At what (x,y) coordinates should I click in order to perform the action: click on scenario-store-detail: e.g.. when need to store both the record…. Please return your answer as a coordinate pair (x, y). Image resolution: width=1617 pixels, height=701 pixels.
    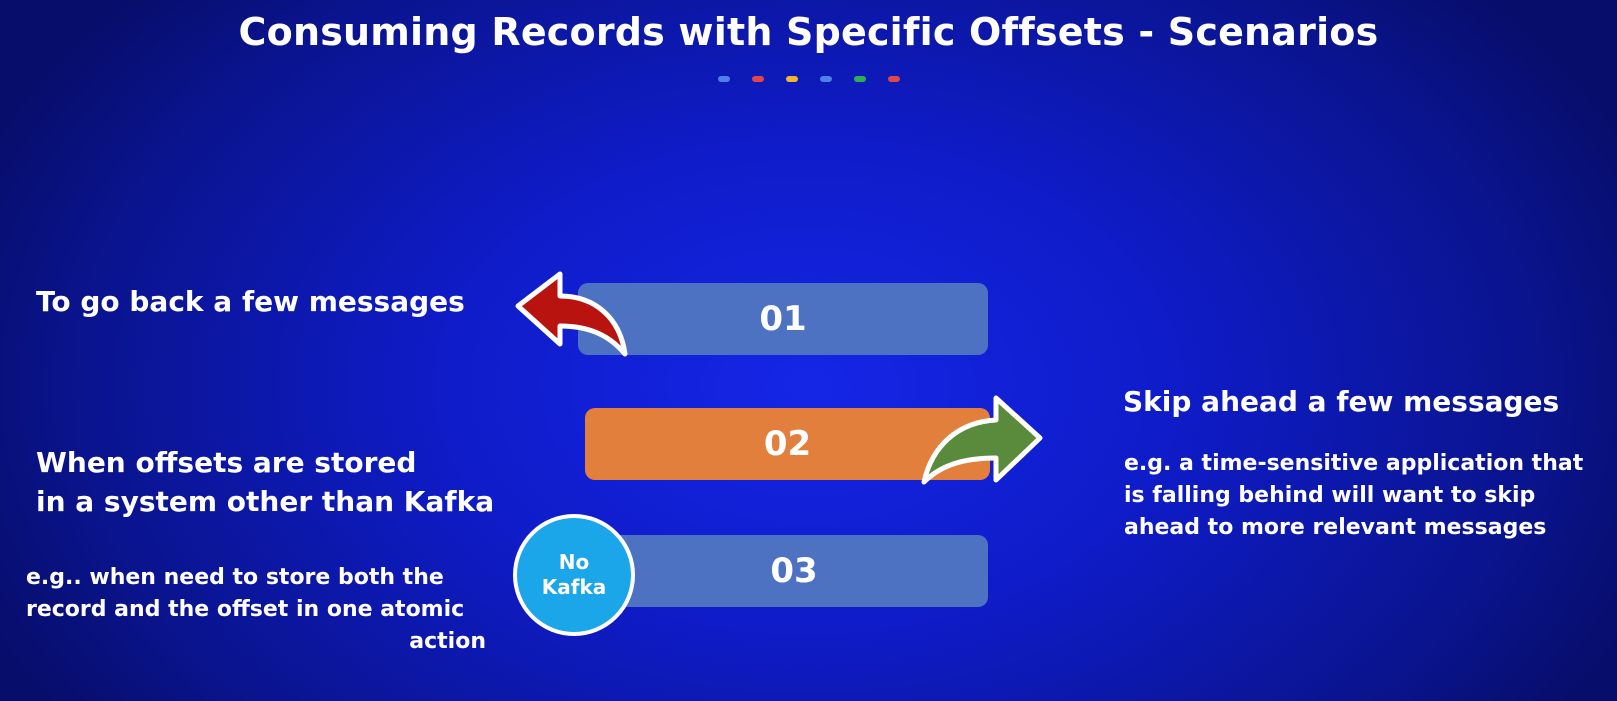
    Looking at the image, I should click on (256, 610).